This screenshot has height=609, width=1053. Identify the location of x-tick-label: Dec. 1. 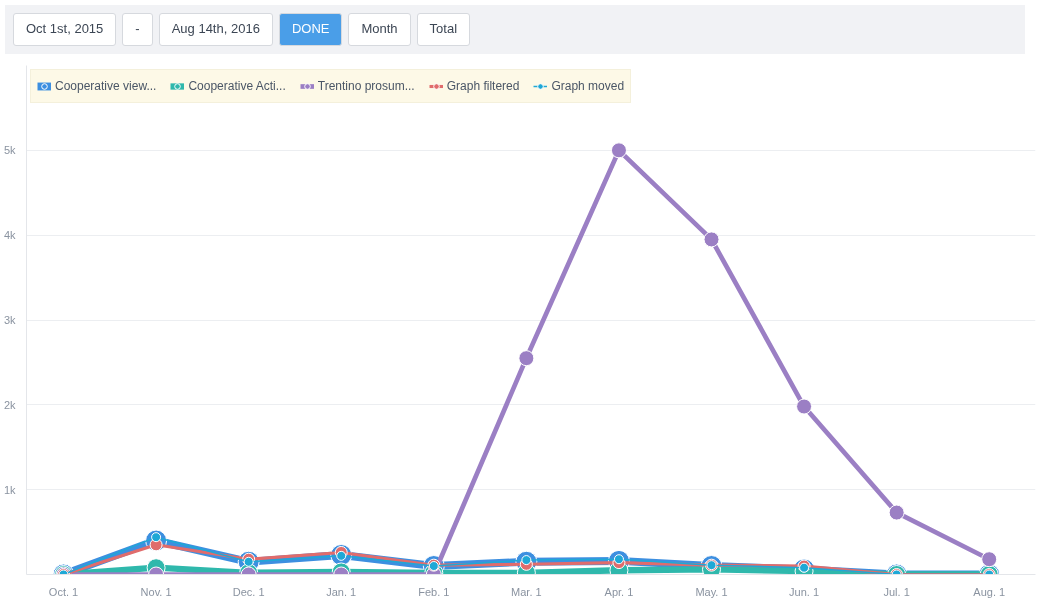
(248, 591).